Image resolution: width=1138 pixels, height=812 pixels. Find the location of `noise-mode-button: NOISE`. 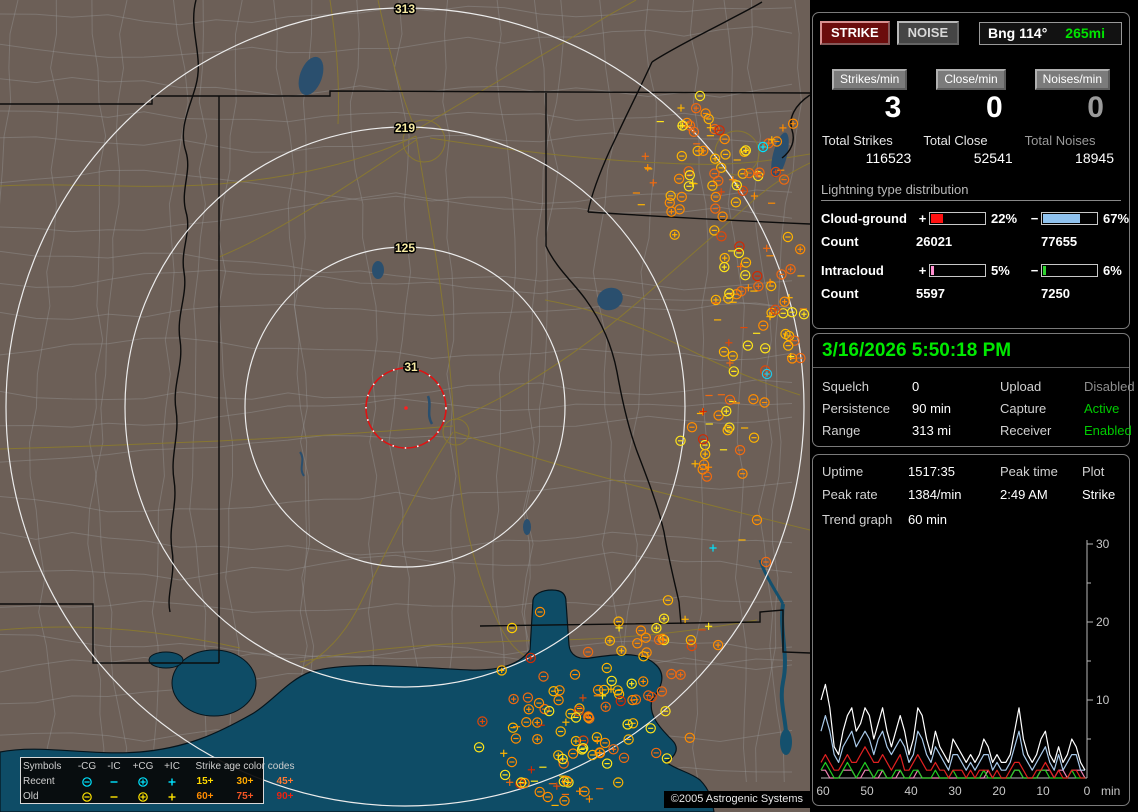

noise-mode-button: NOISE is located at coordinates (928, 33).